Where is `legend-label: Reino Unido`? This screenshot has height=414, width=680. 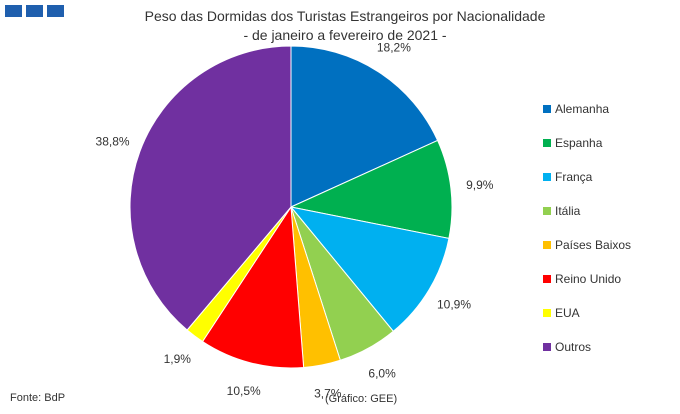 legend-label: Reino Unido is located at coordinates (588, 279).